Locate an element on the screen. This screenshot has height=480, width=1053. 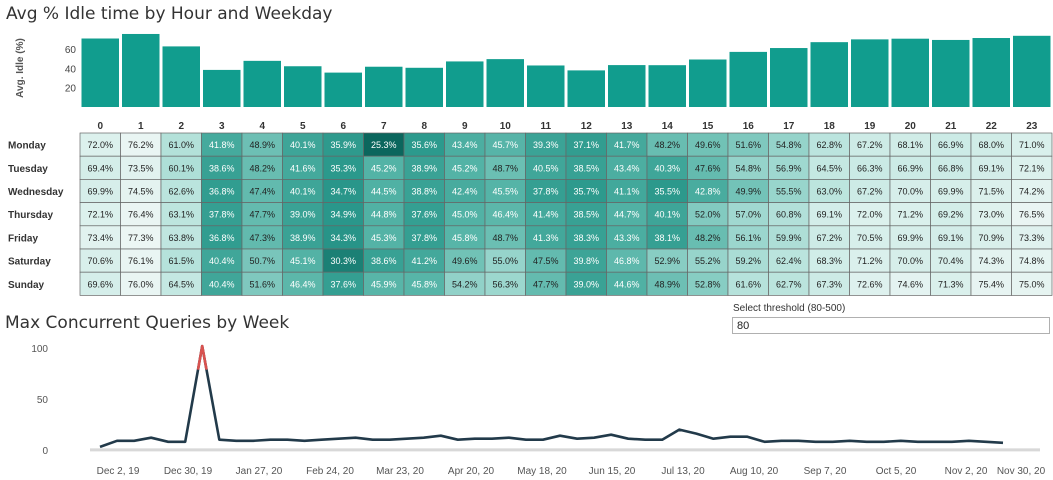
heatmap-cell-value: 74.6% is located at coordinates (910, 284).